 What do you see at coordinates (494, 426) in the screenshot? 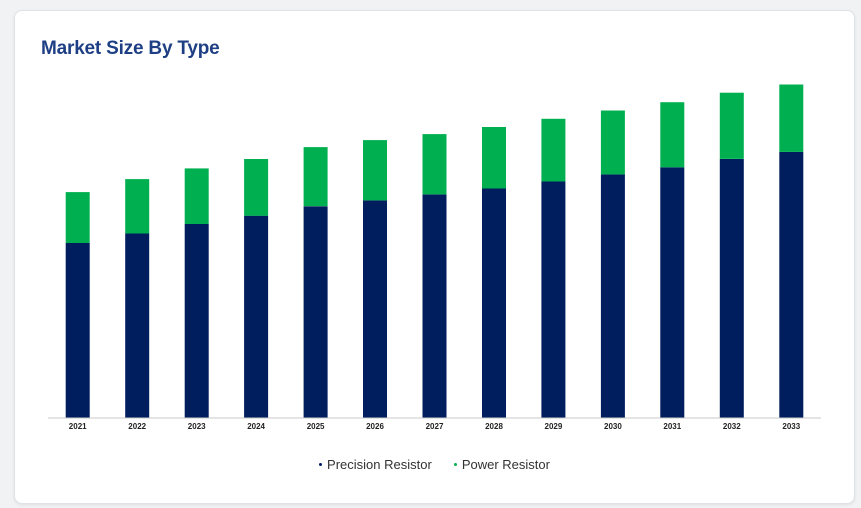
I see `x-tick-label-2028: 2028` at bounding box center [494, 426].